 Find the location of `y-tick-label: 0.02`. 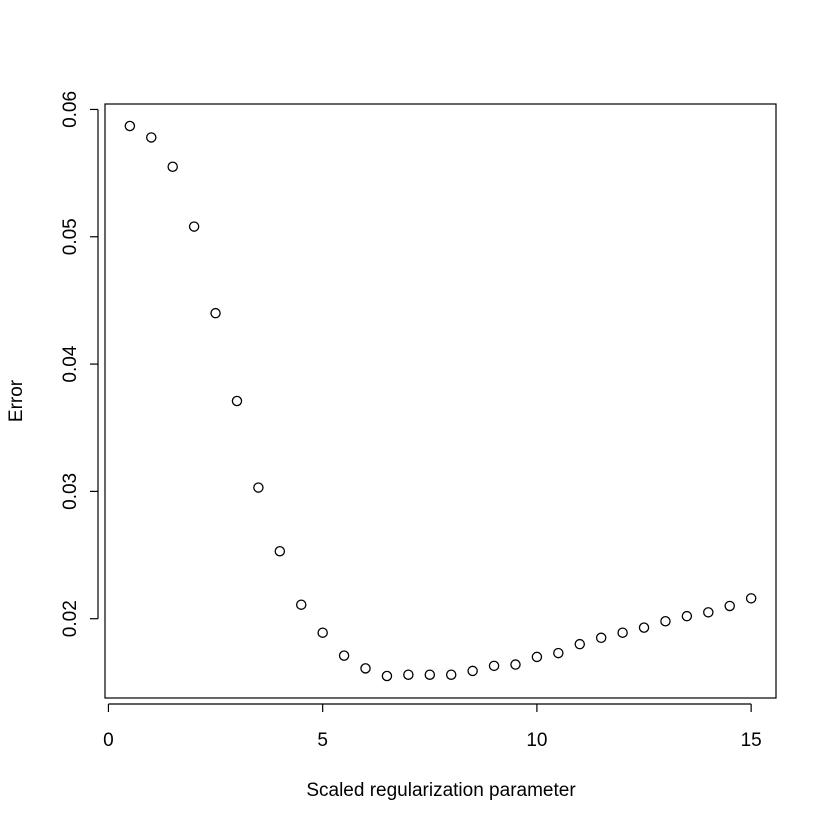

y-tick-label: 0.02 is located at coordinates (70, 618).